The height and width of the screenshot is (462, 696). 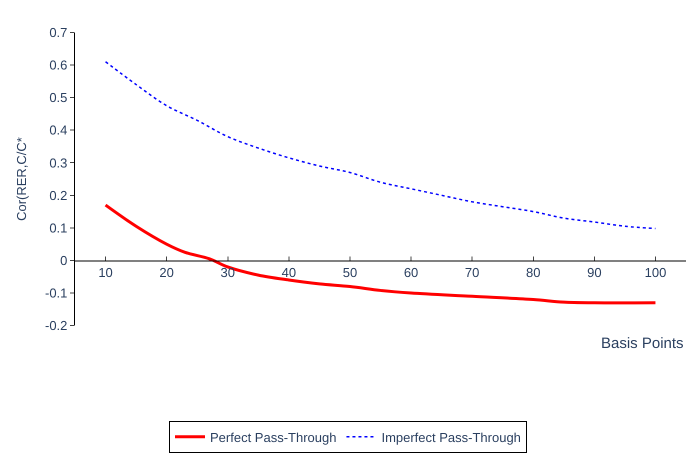 What do you see at coordinates (58, 228) in the screenshot?
I see `y-tick-label: 0.1` at bounding box center [58, 228].